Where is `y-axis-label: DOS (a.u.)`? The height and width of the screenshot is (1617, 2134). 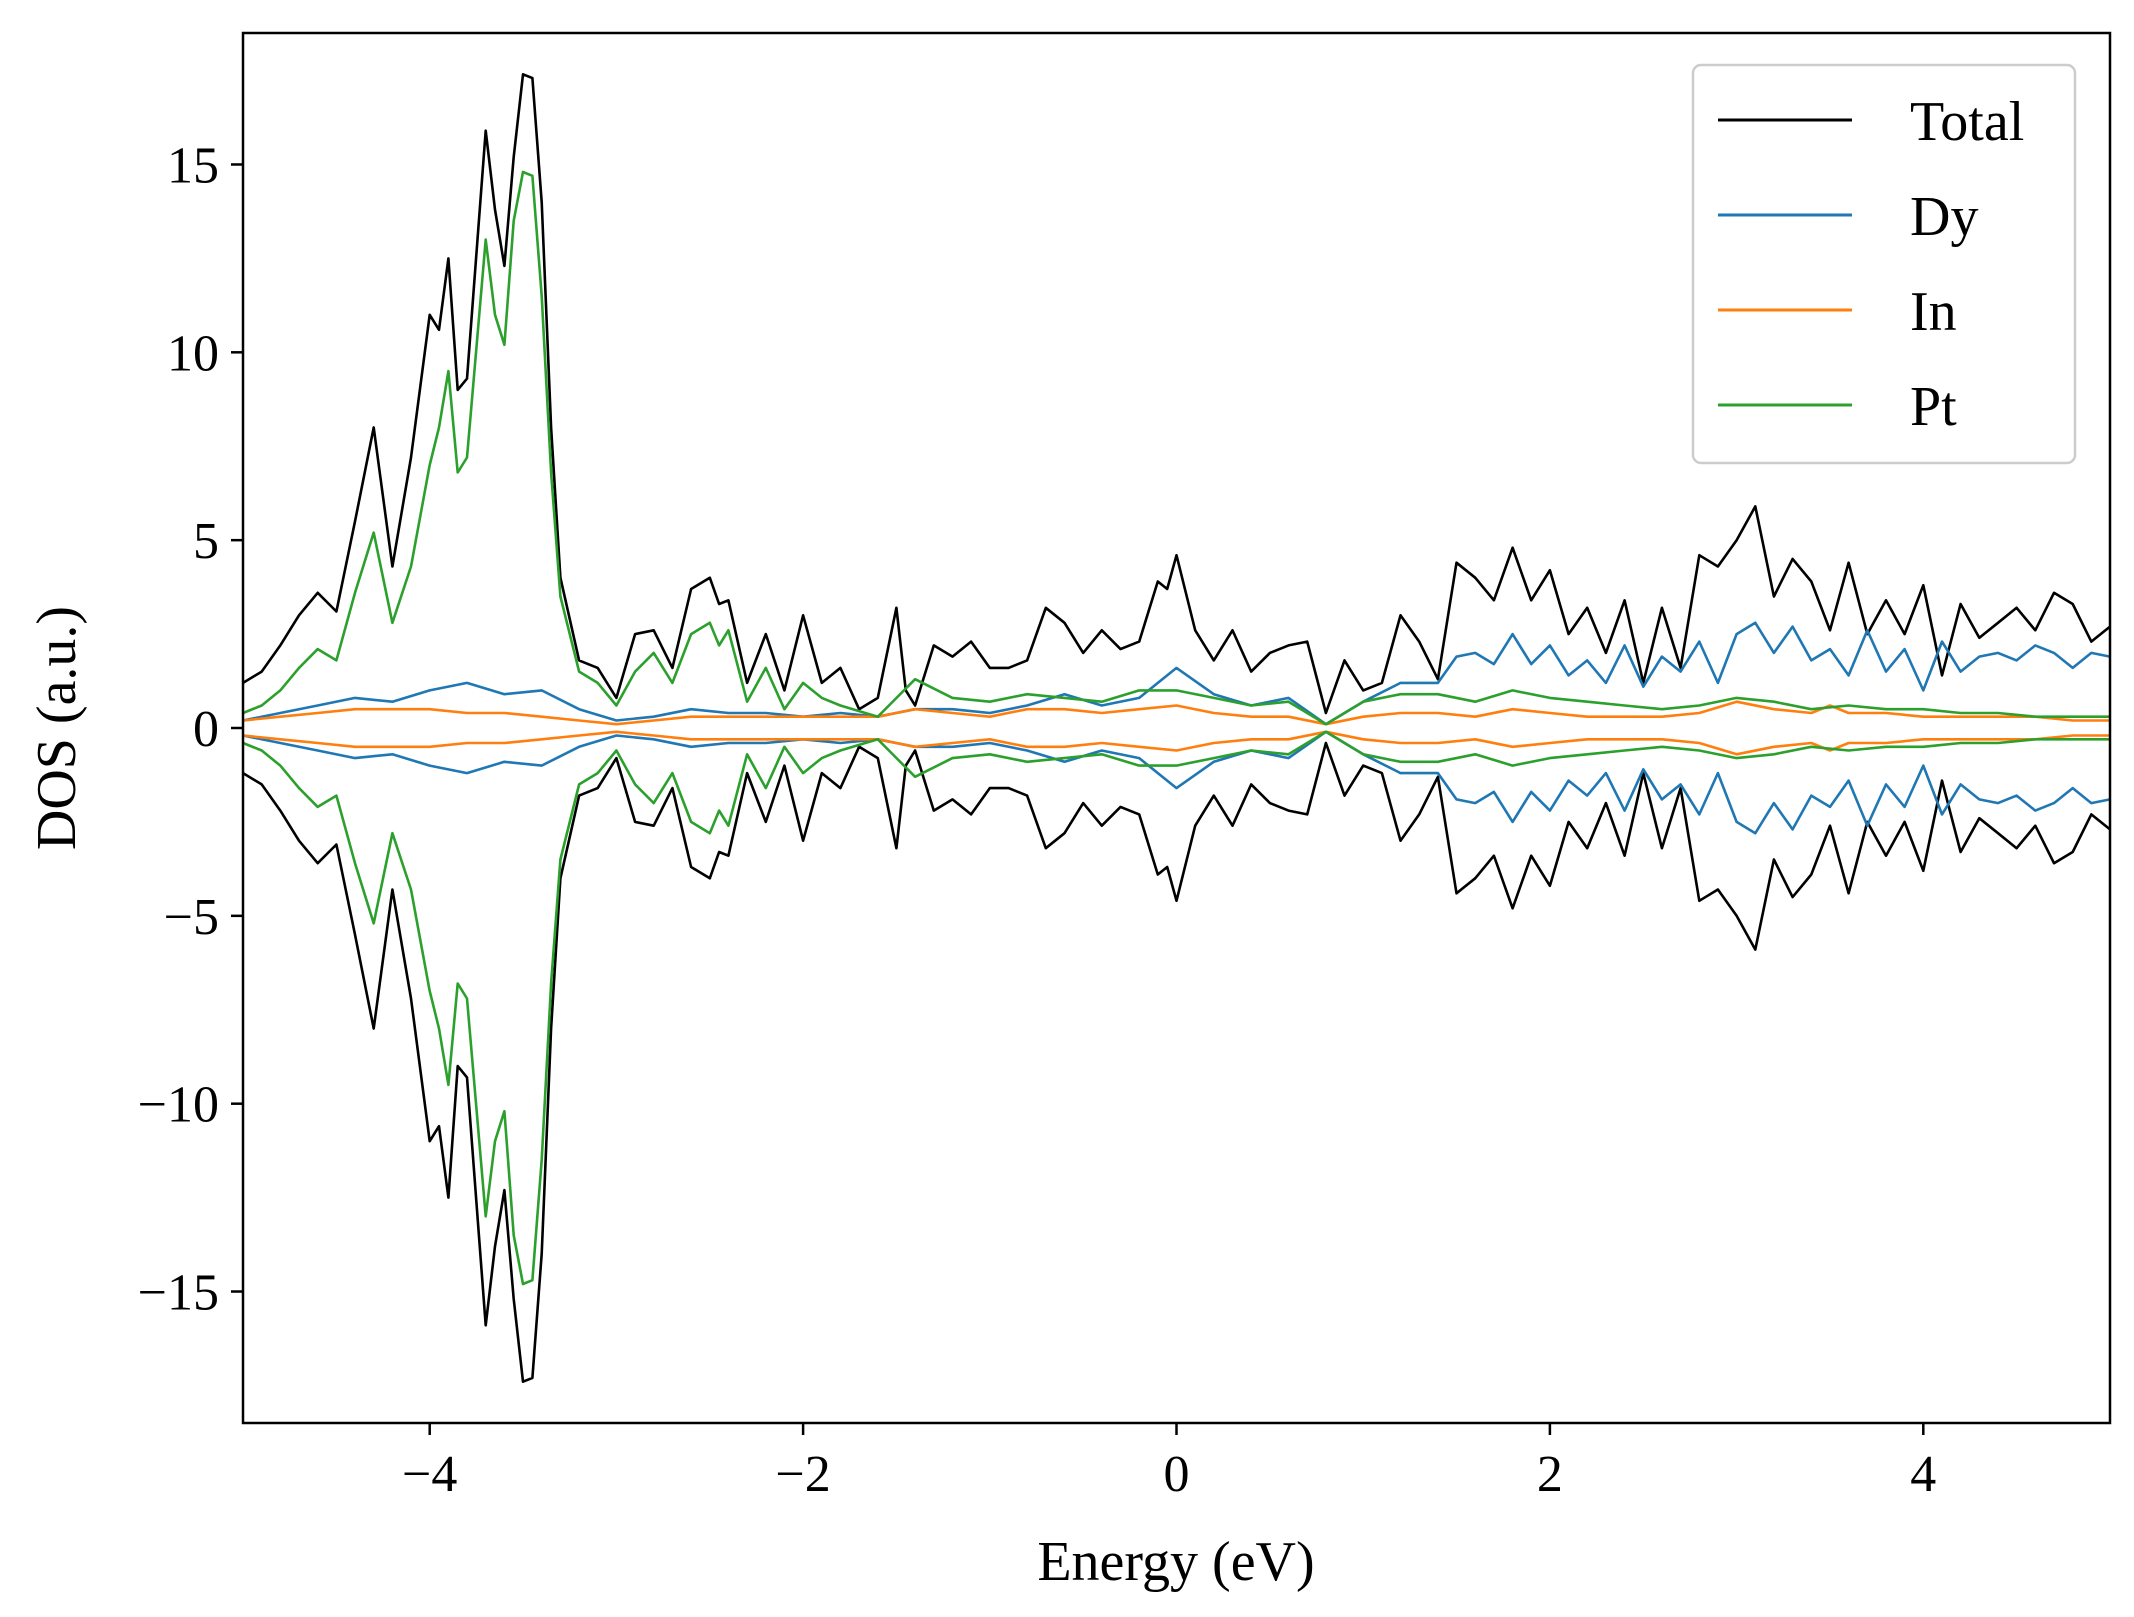
y-axis-label: DOS (a.u.) is located at coordinates (57, 728).